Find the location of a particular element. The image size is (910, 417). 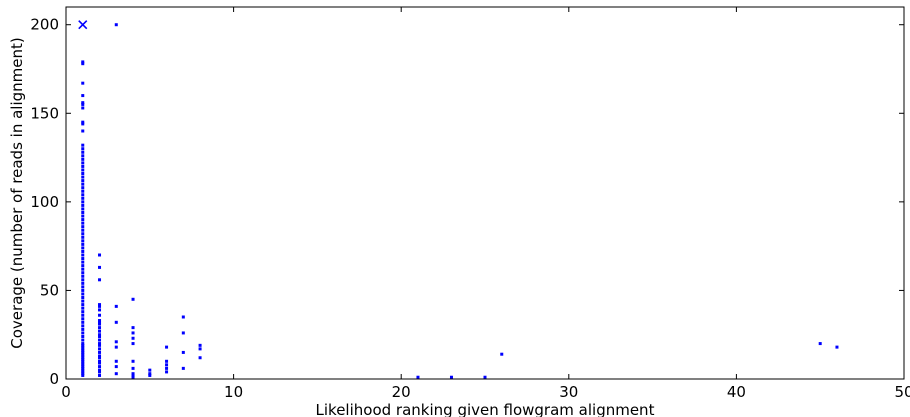

y-tick-label: 200 is located at coordinates (44, 25).